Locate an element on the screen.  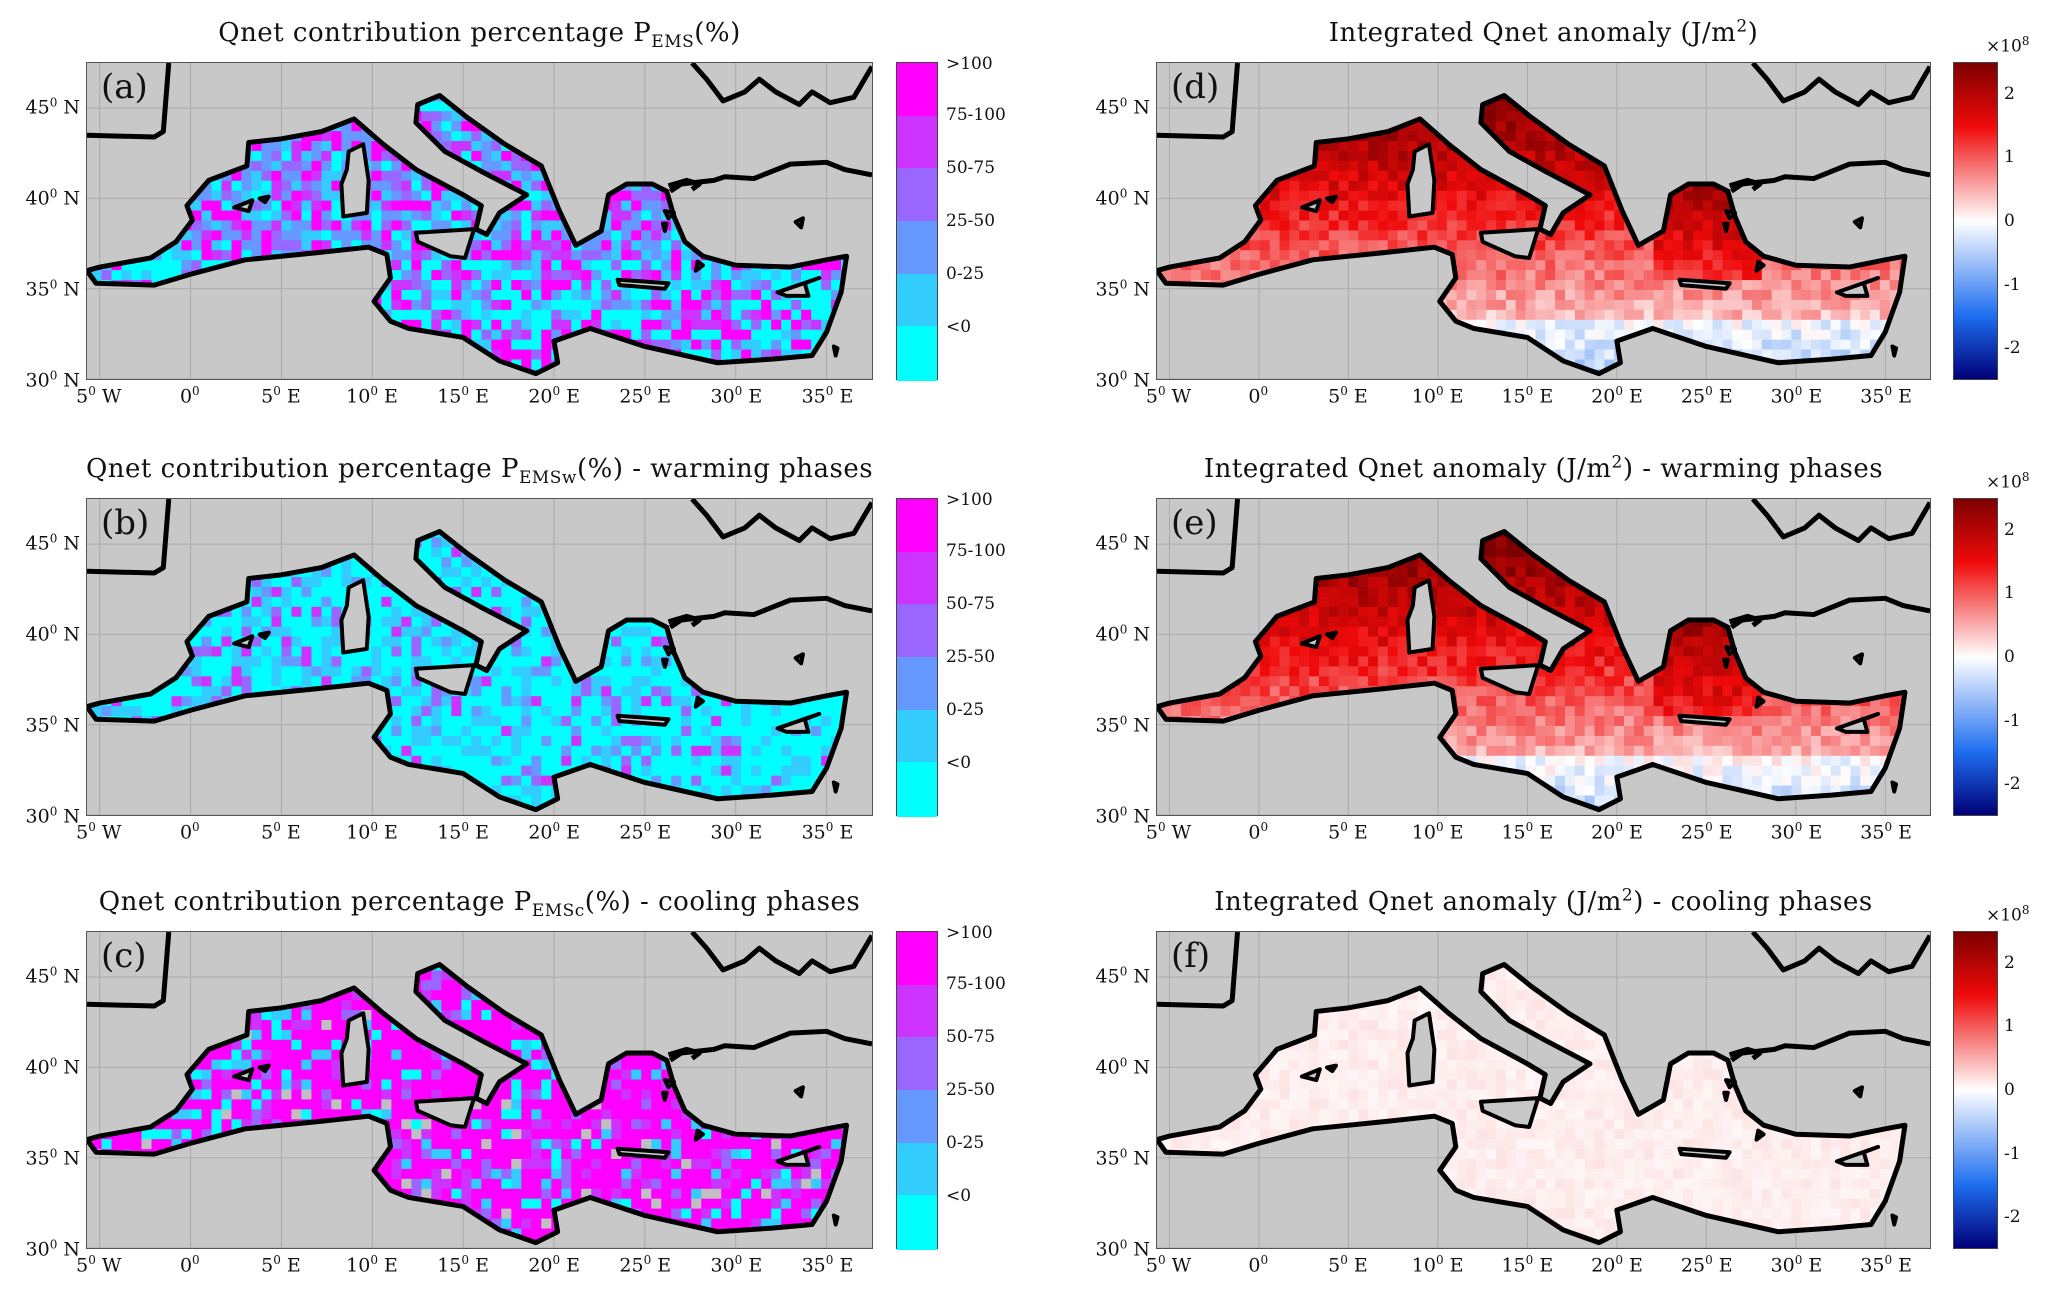
map-canvas is located at coordinates (479, 221).